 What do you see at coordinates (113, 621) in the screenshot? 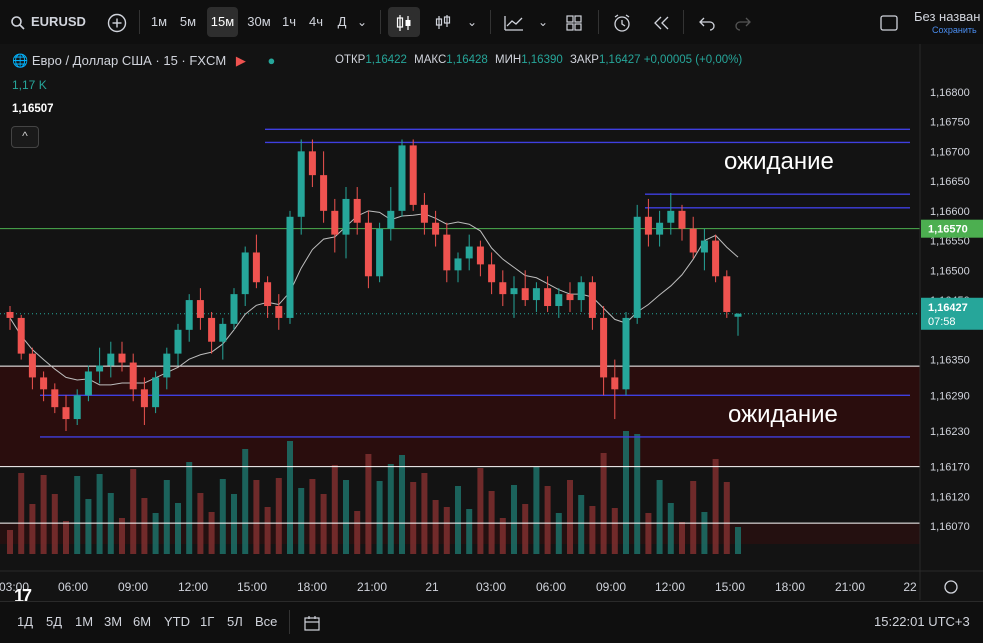
I see `range-3: 3М` at bounding box center [113, 621].